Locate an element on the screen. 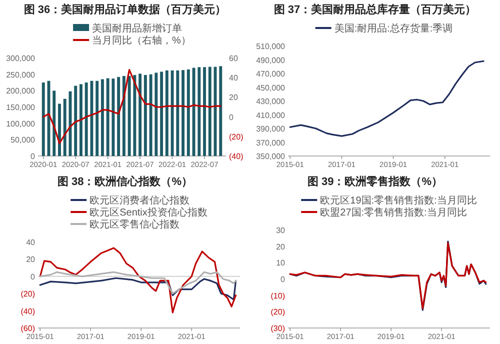 This screenshot has width=500, height=344. y-tick-label: 350,000 is located at coordinates (271, 156).